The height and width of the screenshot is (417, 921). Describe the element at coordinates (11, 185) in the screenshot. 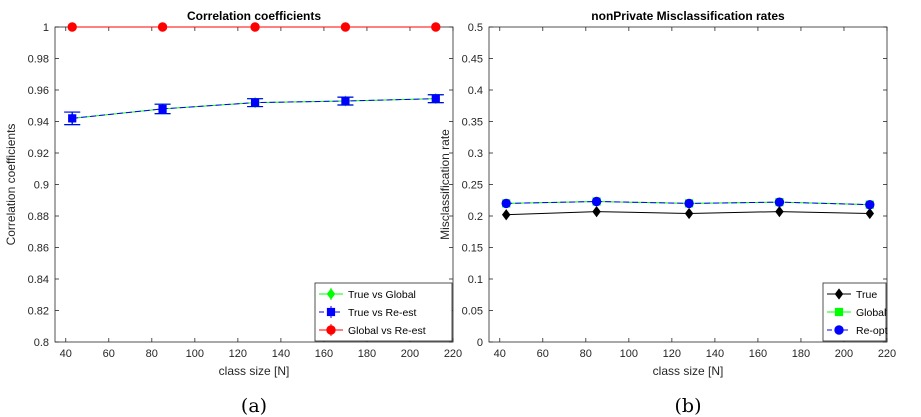

I see `y-axis-label: Correlation coefficients` at that location.